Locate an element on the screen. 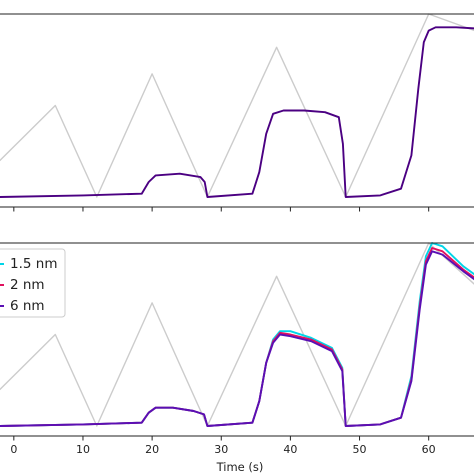 Image resolution: width=474 pixels, height=474 pixels. x-tick-label: 50 is located at coordinates (360, 449).